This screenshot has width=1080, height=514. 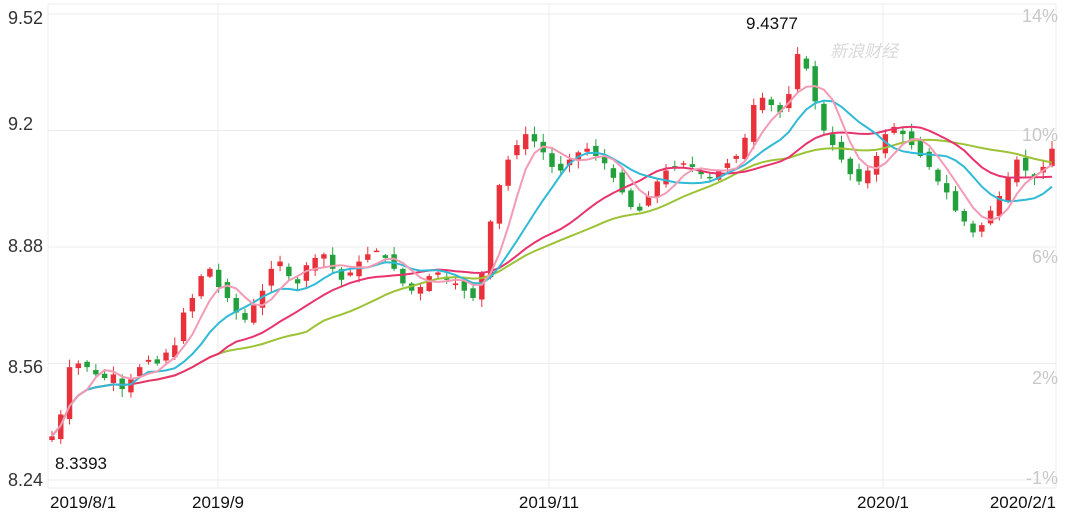 I want to click on y-tick-left-3: 8.56, so click(x=25, y=367).